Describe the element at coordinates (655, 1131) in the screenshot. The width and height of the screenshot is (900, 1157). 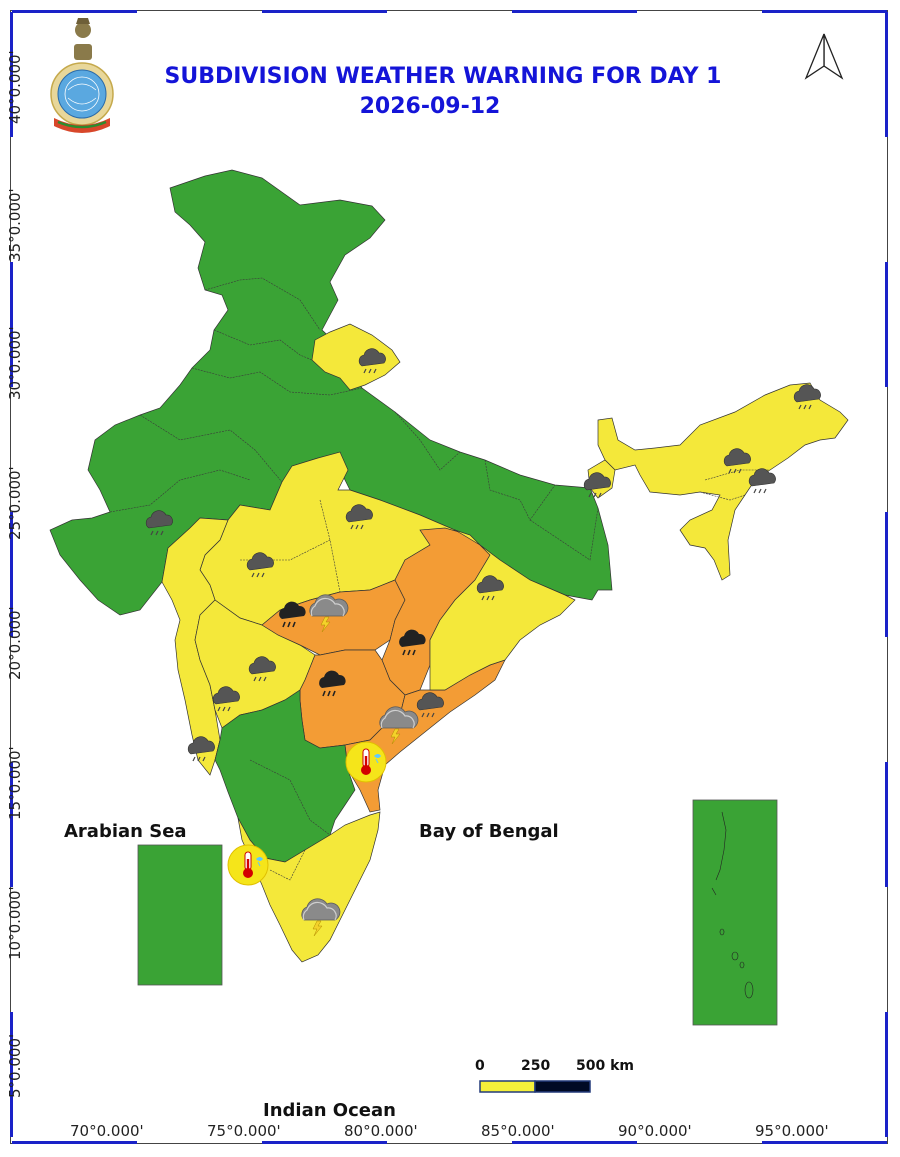
I see `lon-label-90: 90°0.000'` at that location.